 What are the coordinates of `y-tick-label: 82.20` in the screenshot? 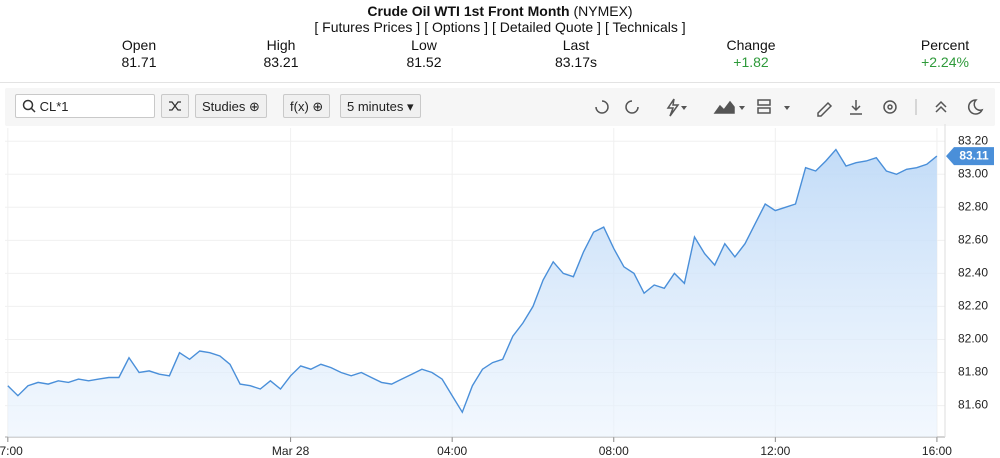 It's located at (973, 306).